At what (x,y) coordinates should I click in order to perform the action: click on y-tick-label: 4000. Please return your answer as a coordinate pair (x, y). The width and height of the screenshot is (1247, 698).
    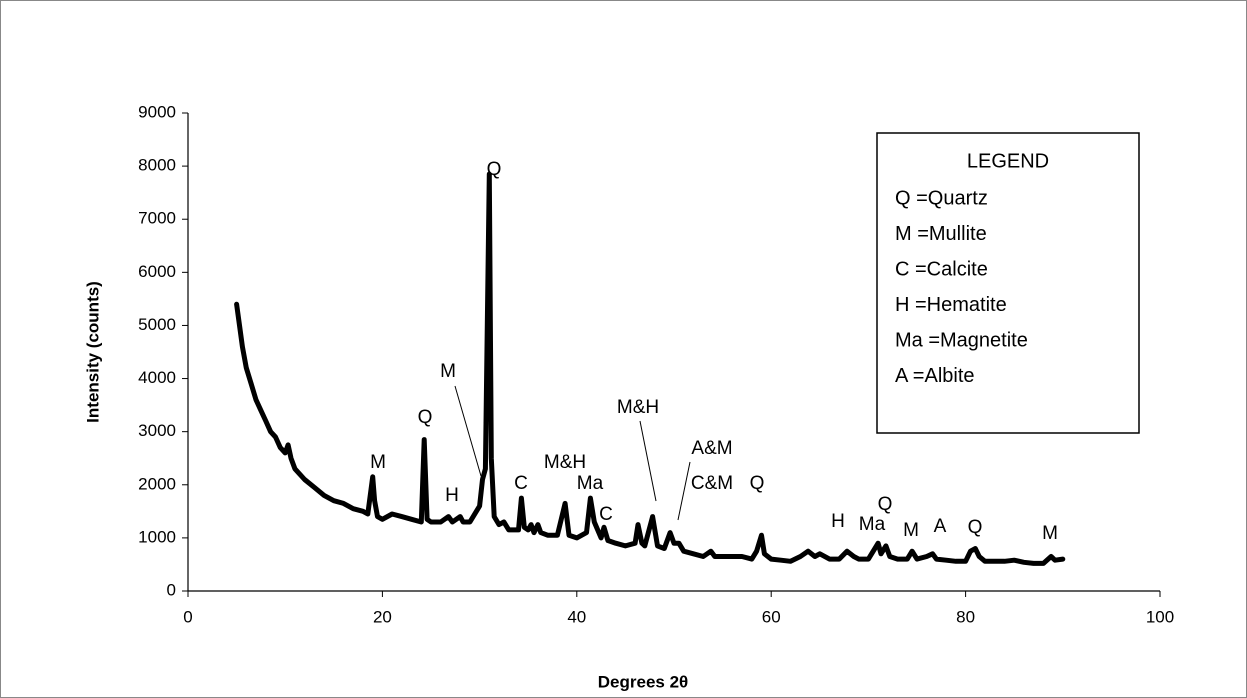
    Looking at the image, I should click on (157, 377).